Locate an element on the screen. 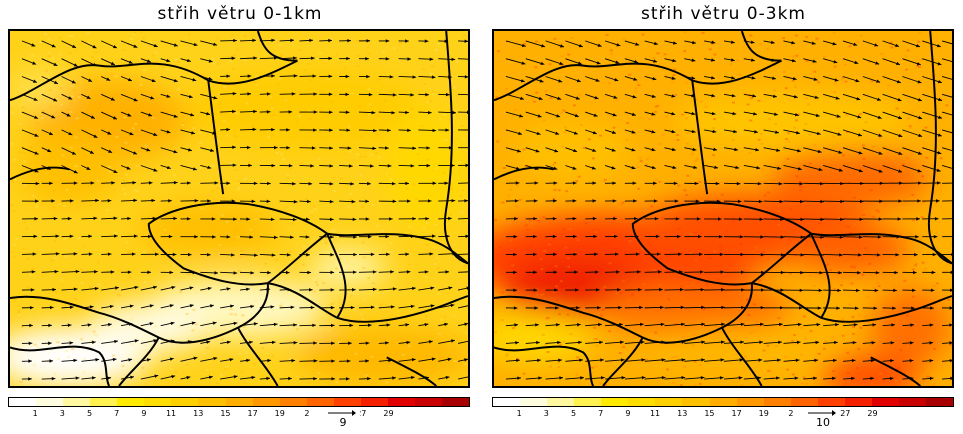 This screenshot has width=963, height=434. reference-vector: 9 is located at coordinates (343, 418).